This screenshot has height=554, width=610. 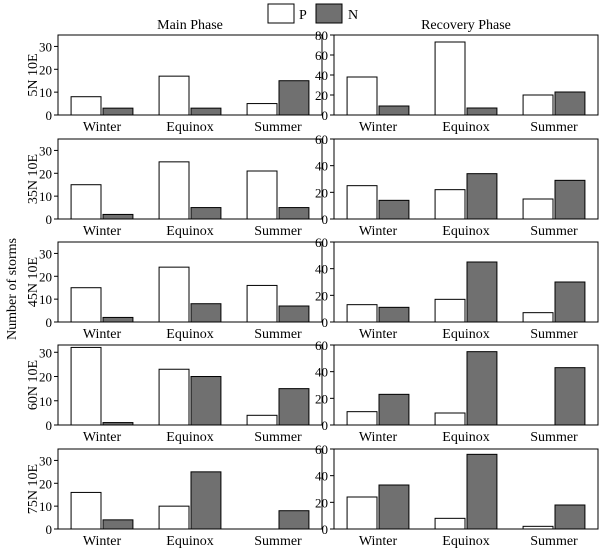 What do you see at coordinates (190, 25) in the screenshot?
I see `main-phase-title: Main Phase` at bounding box center [190, 25].